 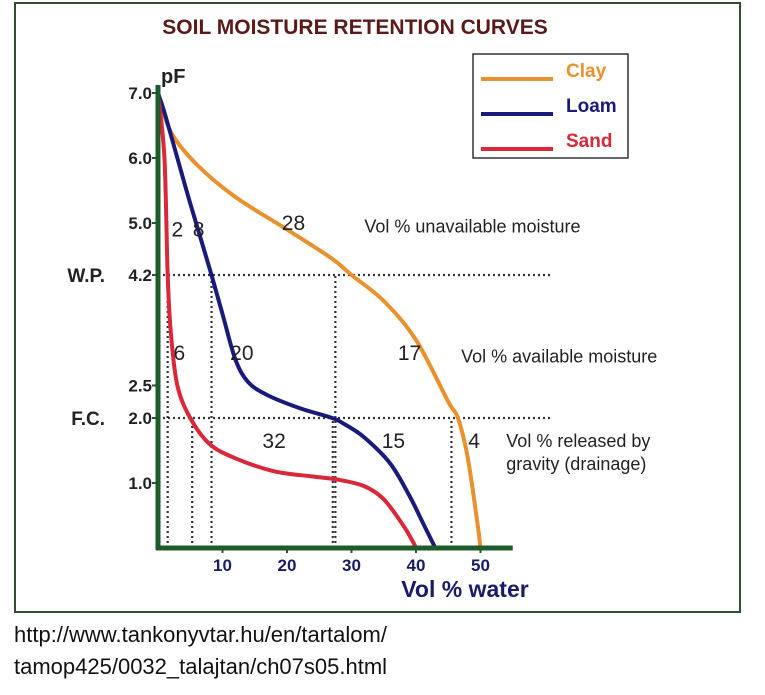 What do you see at coordinates (173, 77) in the screenshot?
I see `y-axis-title: pF` at bounding box center [173, 77].